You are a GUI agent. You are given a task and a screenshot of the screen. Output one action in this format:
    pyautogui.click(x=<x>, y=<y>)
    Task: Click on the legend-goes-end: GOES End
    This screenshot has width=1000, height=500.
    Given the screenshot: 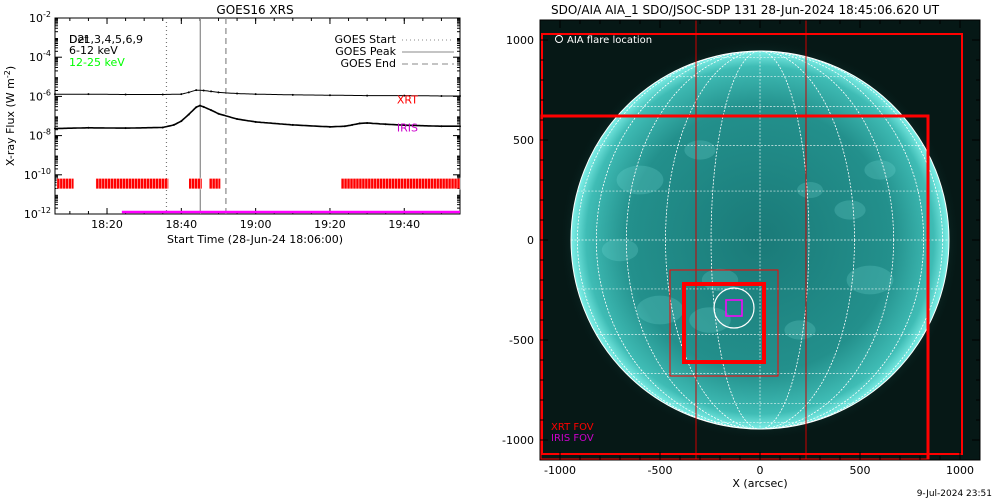 What is the action you would take?
    pyautogui.click(x=368, y=63)
    